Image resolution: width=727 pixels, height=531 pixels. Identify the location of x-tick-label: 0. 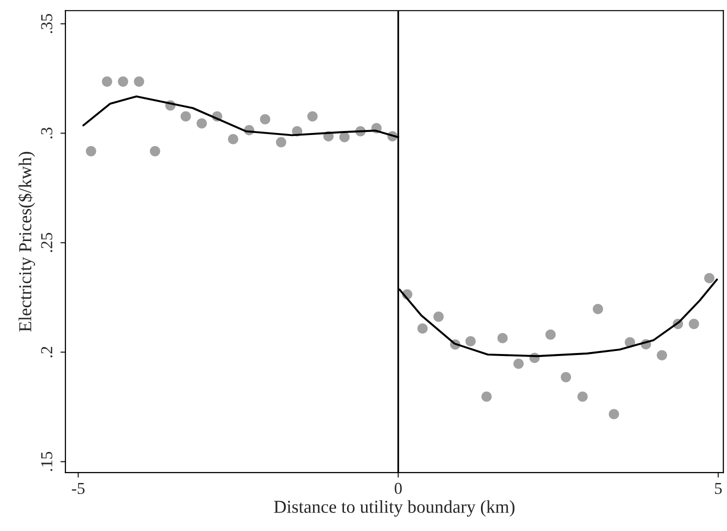
(398, 488).